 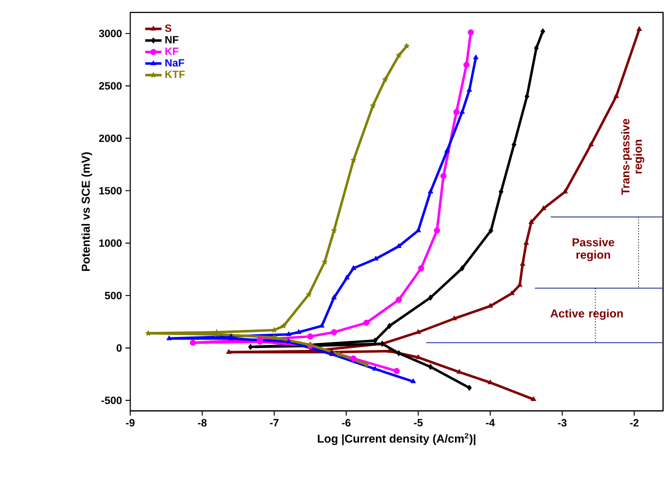 What do you see at coordinates (174, 63) in the screenshot?
I see `legend-label: NaF` at bounding box center [174, 63].